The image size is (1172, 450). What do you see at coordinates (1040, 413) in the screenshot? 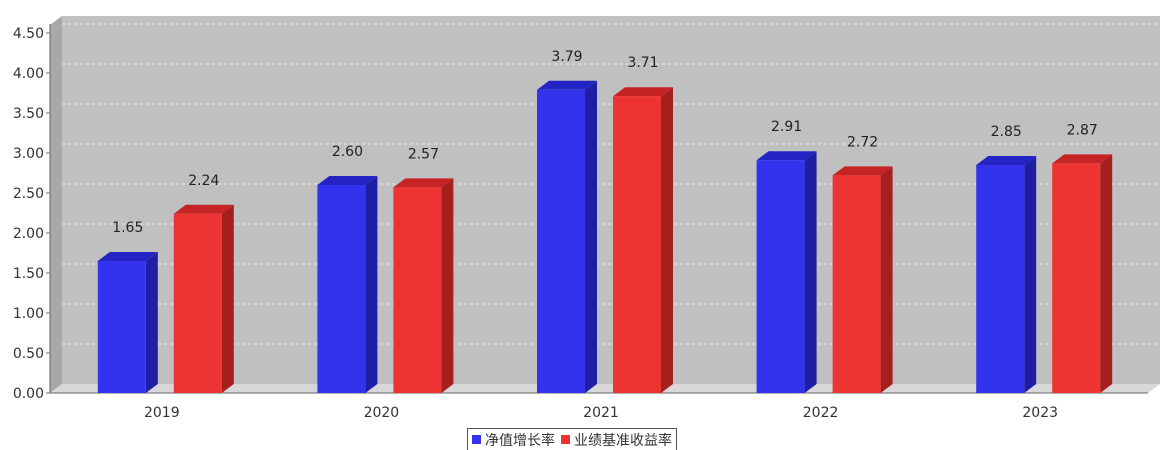
I see `x-tick-label: 2023` at bounding box center [1040, 413].